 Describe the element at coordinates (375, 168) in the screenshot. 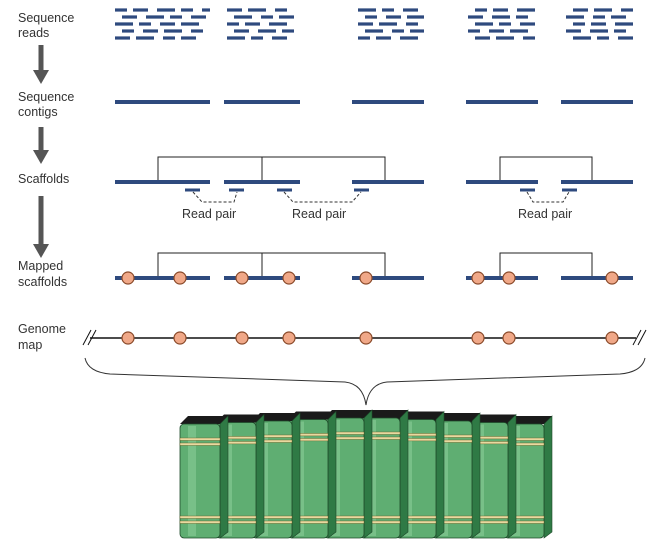

I see `scaffold-brackets` at that location.